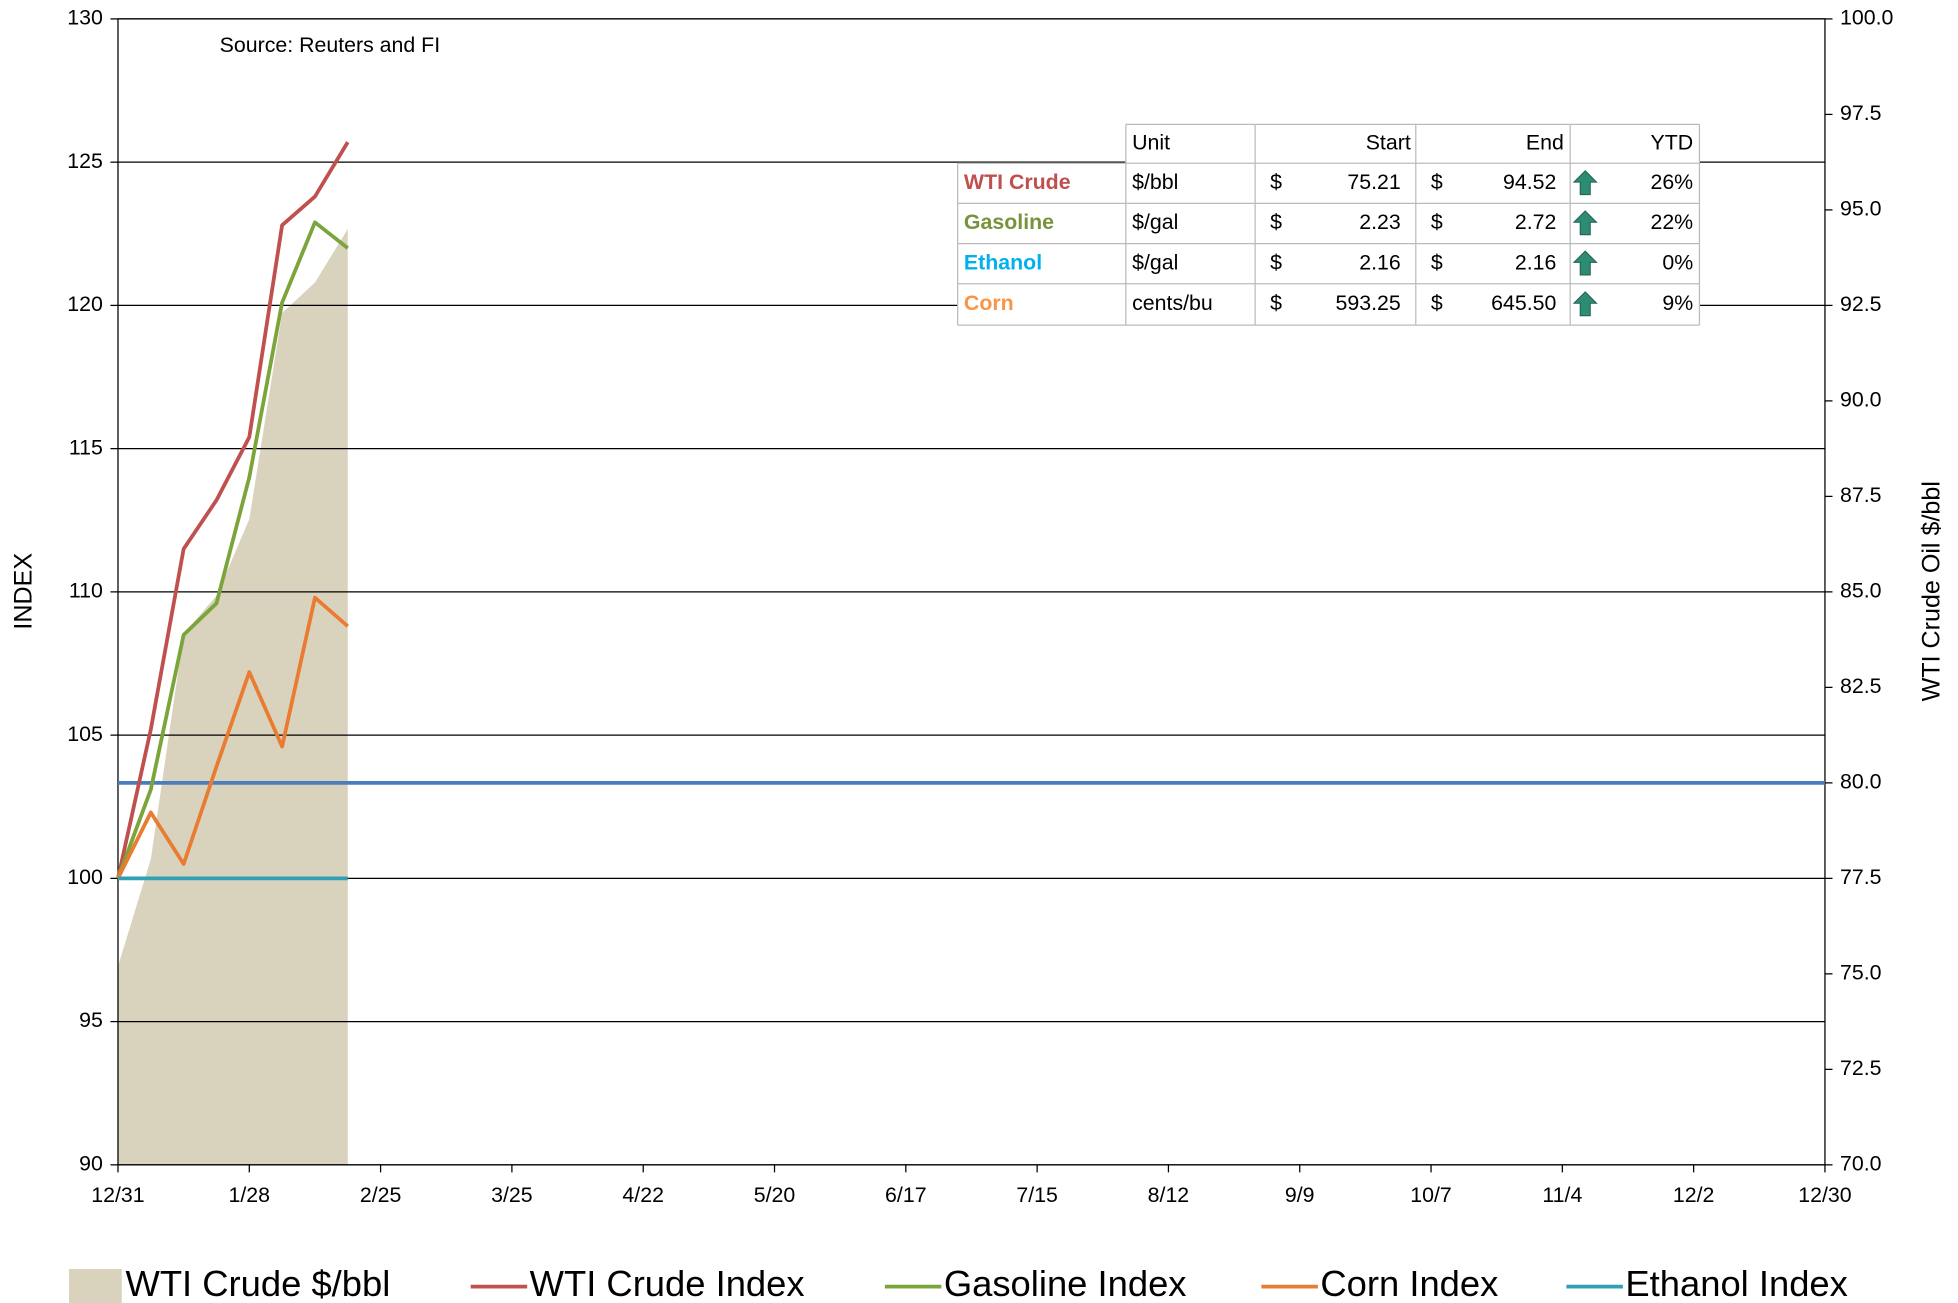  What do you see at coordinates (1671, 142) in the screenshot?
I see `table-header: YTD` at bounding box center [1671, 142].